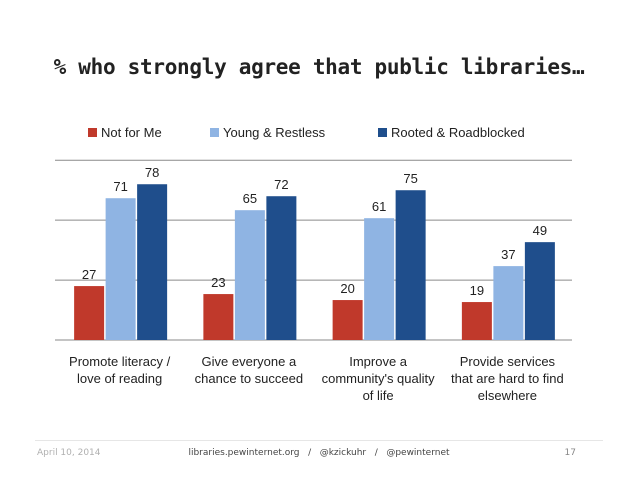 This screenshot has width=638, height=479. Describe the element at coordinates (120, 361) in the screenshot. I see `category-label-line: Promote literacy /` at that location.